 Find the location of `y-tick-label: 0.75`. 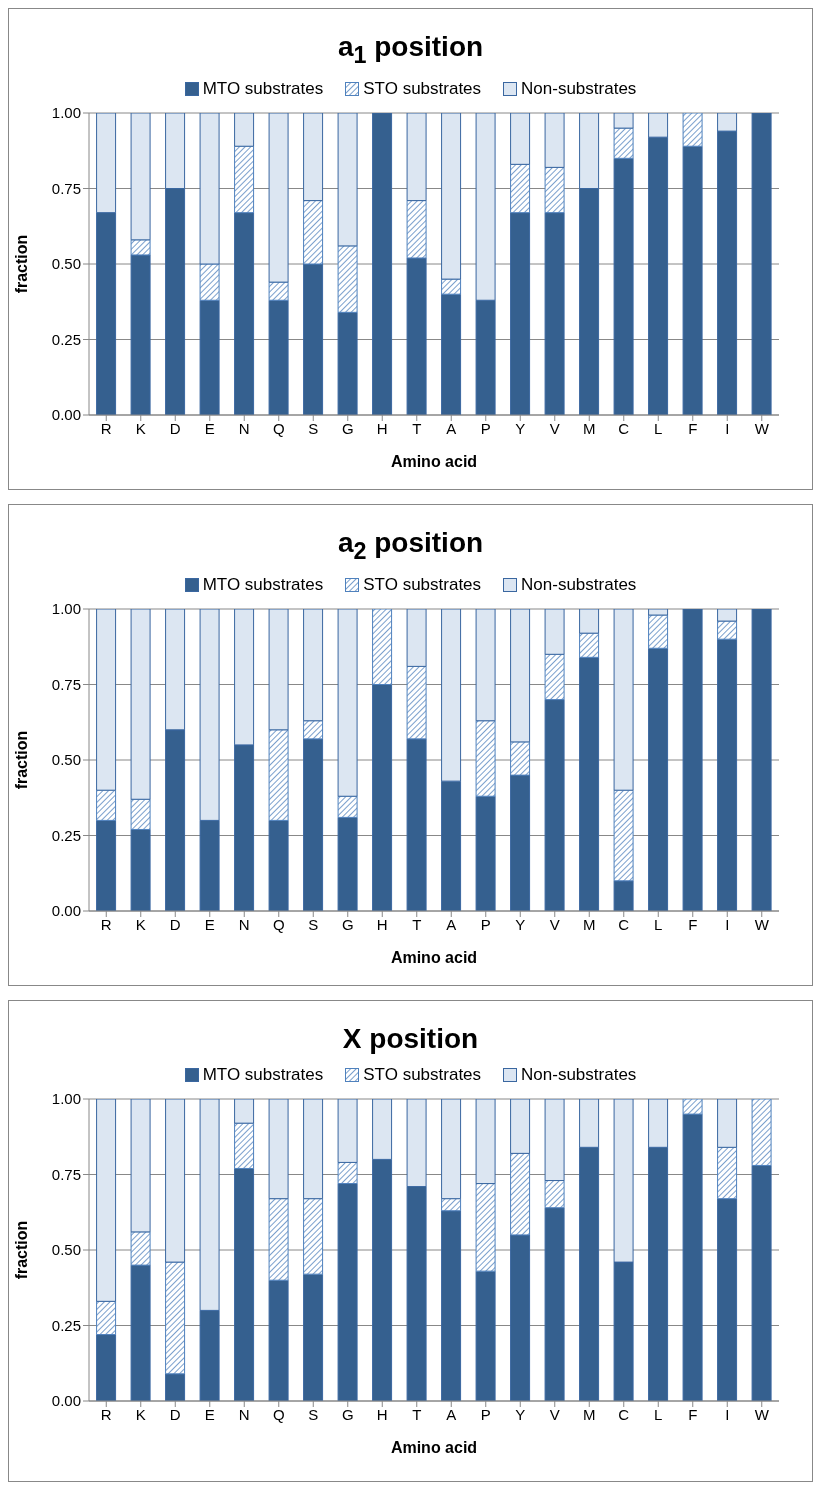

y-tick-label: 0.75 is located at coordinates (66, 684).